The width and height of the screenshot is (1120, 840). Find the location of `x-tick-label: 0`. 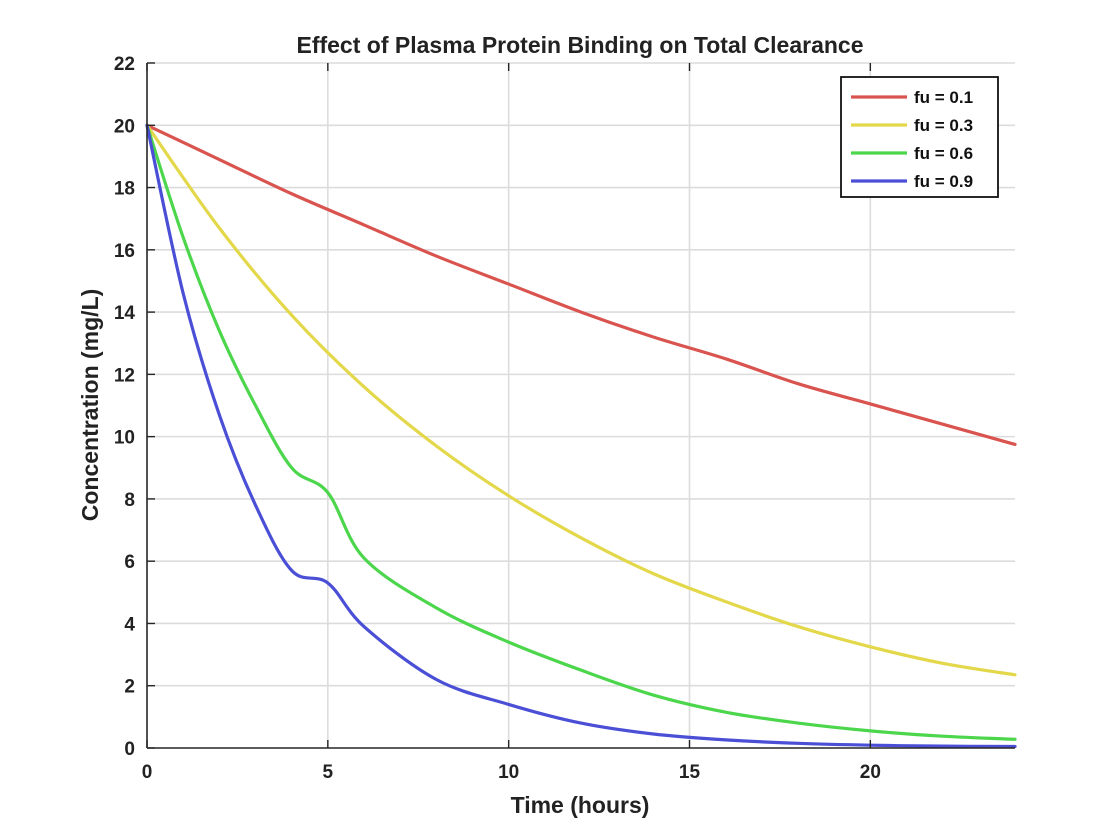

x-tick-label: 0 is located at coordinates (147, 772).